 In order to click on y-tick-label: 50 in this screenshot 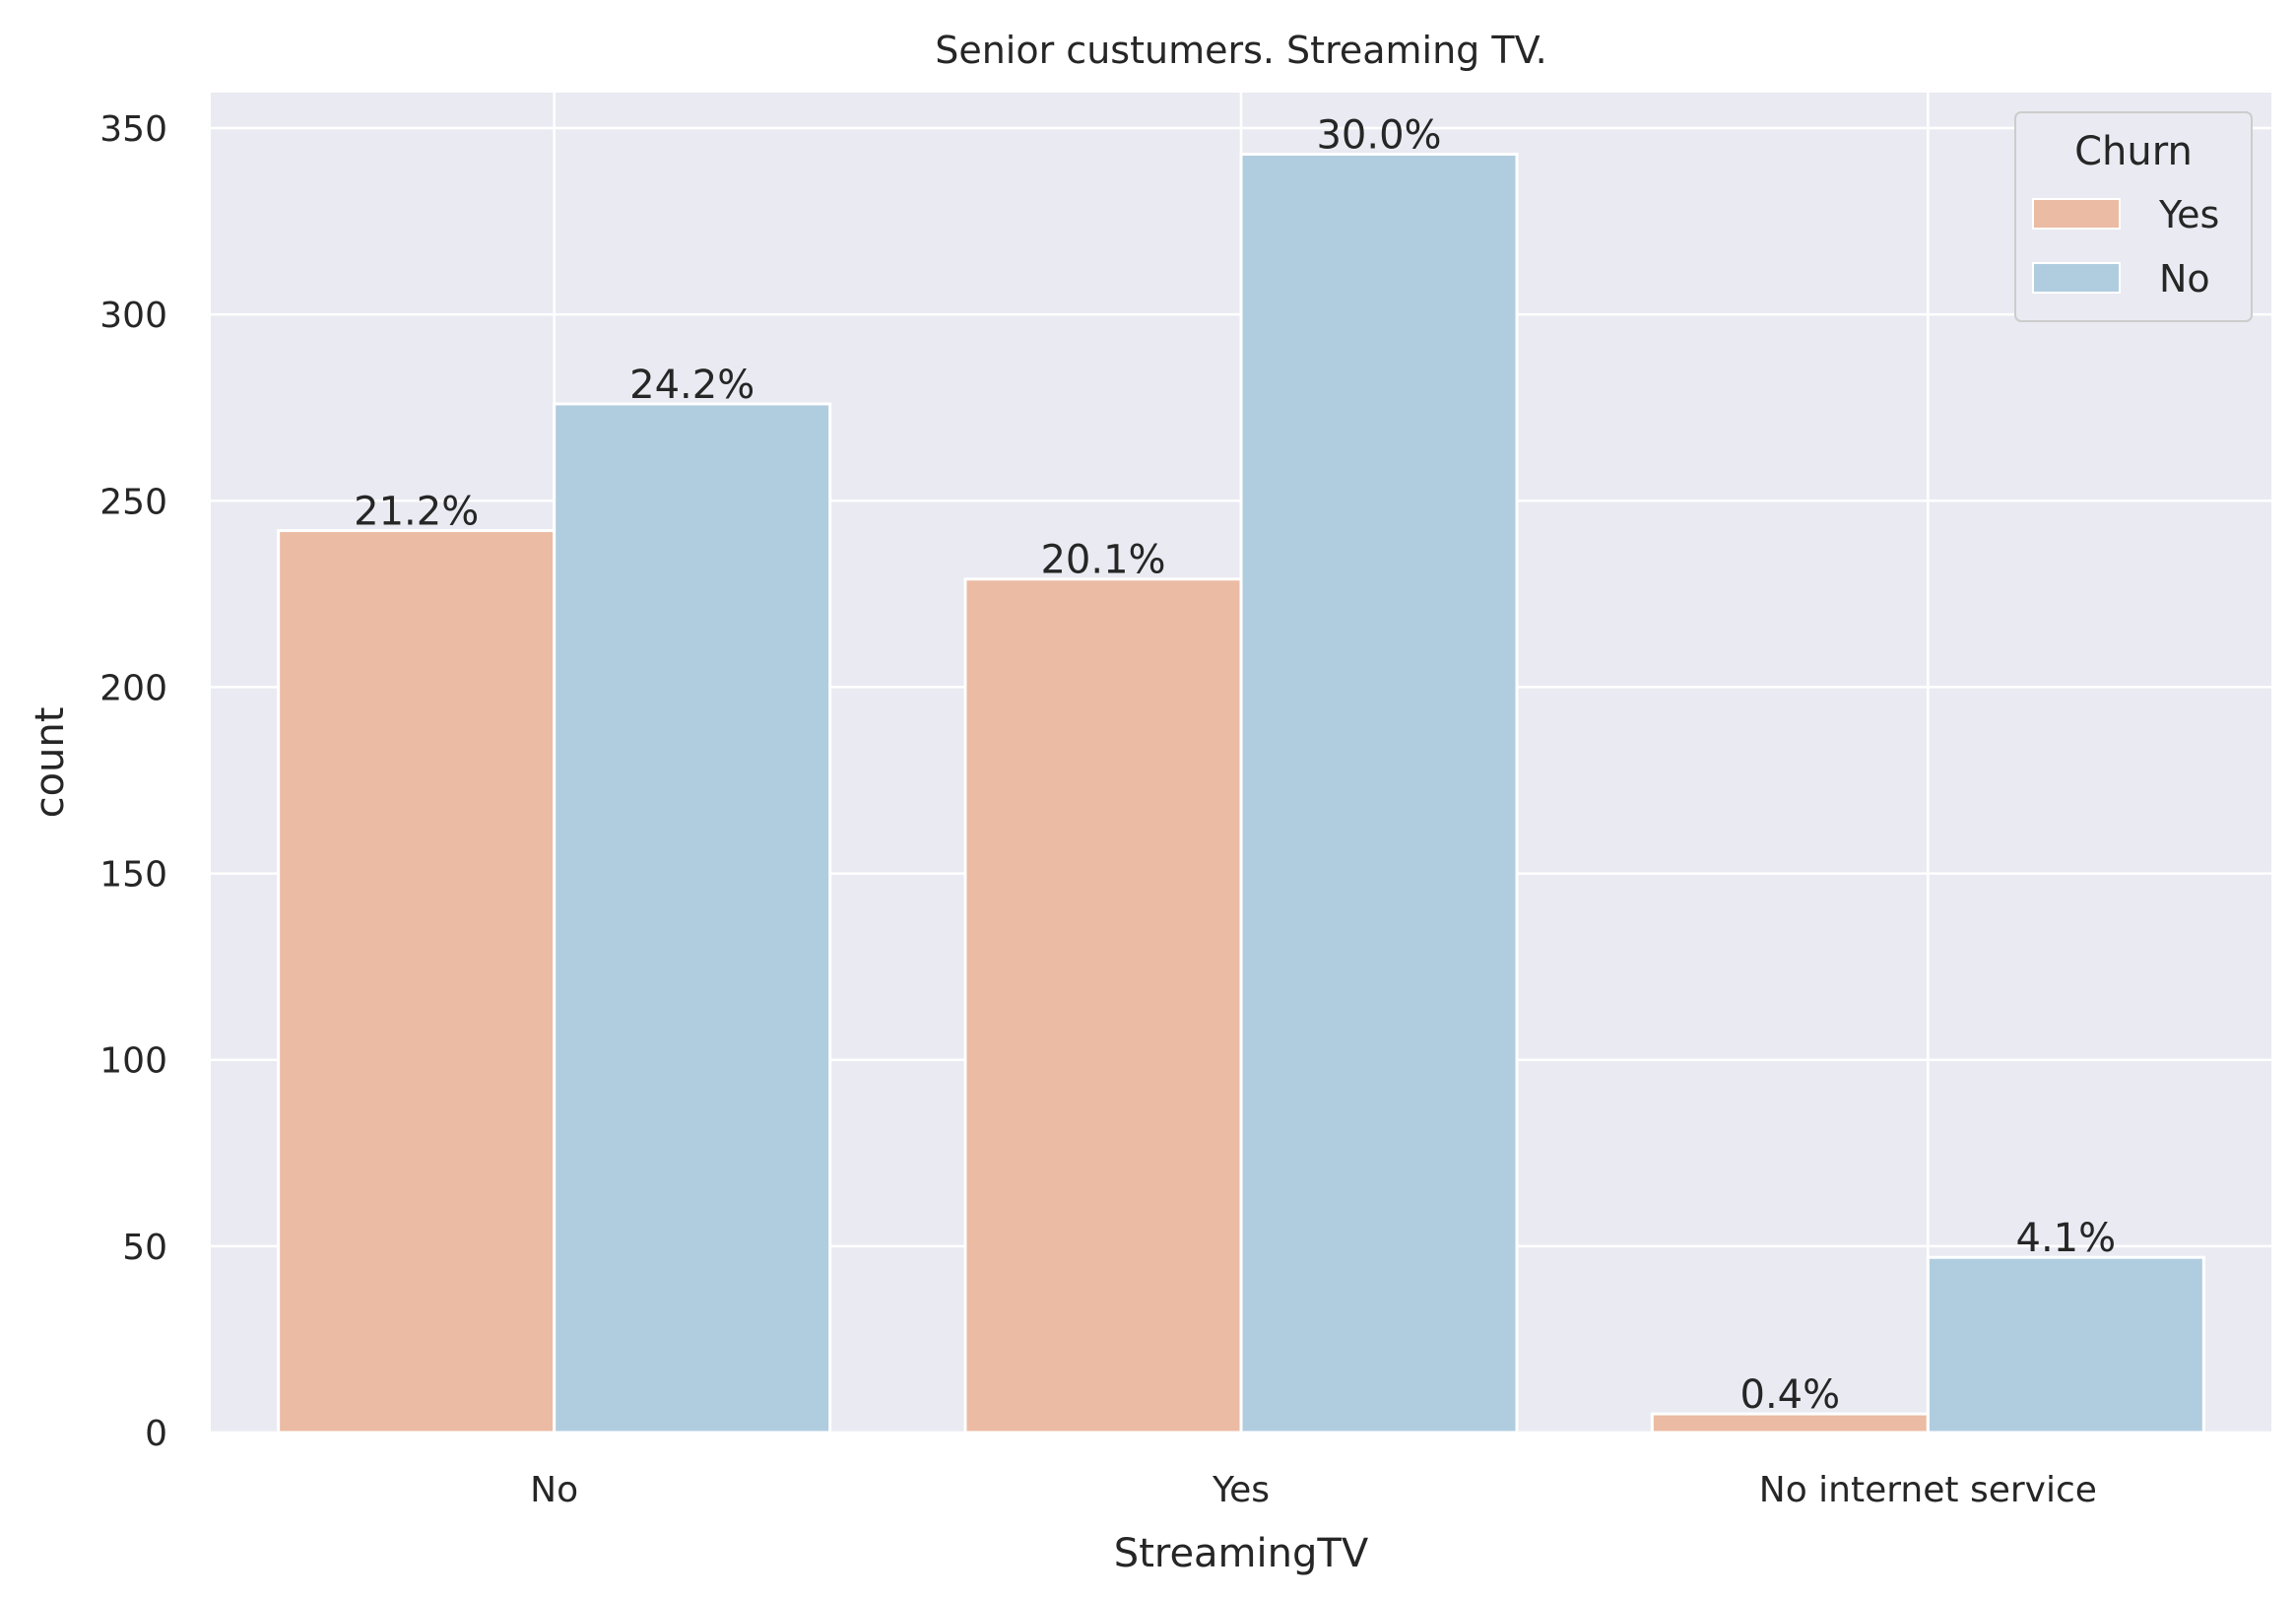, I will do `click(144, 1248)`.